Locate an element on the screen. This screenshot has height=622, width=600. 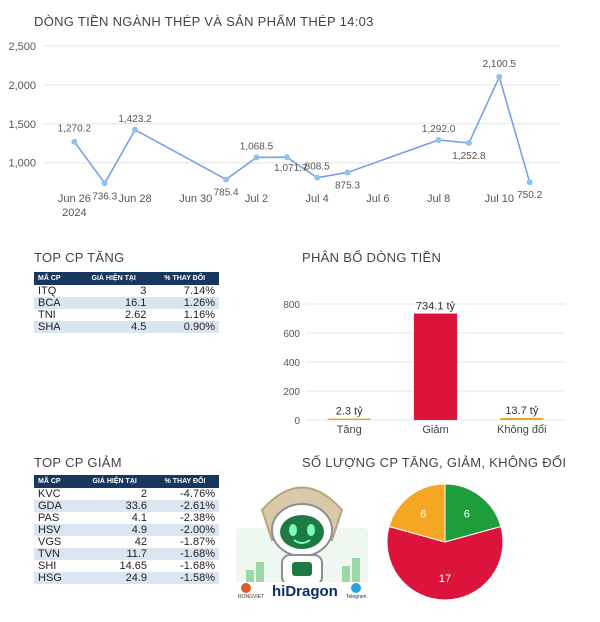
y-tick-label: 1,500 is located at coordinates (22, 125).